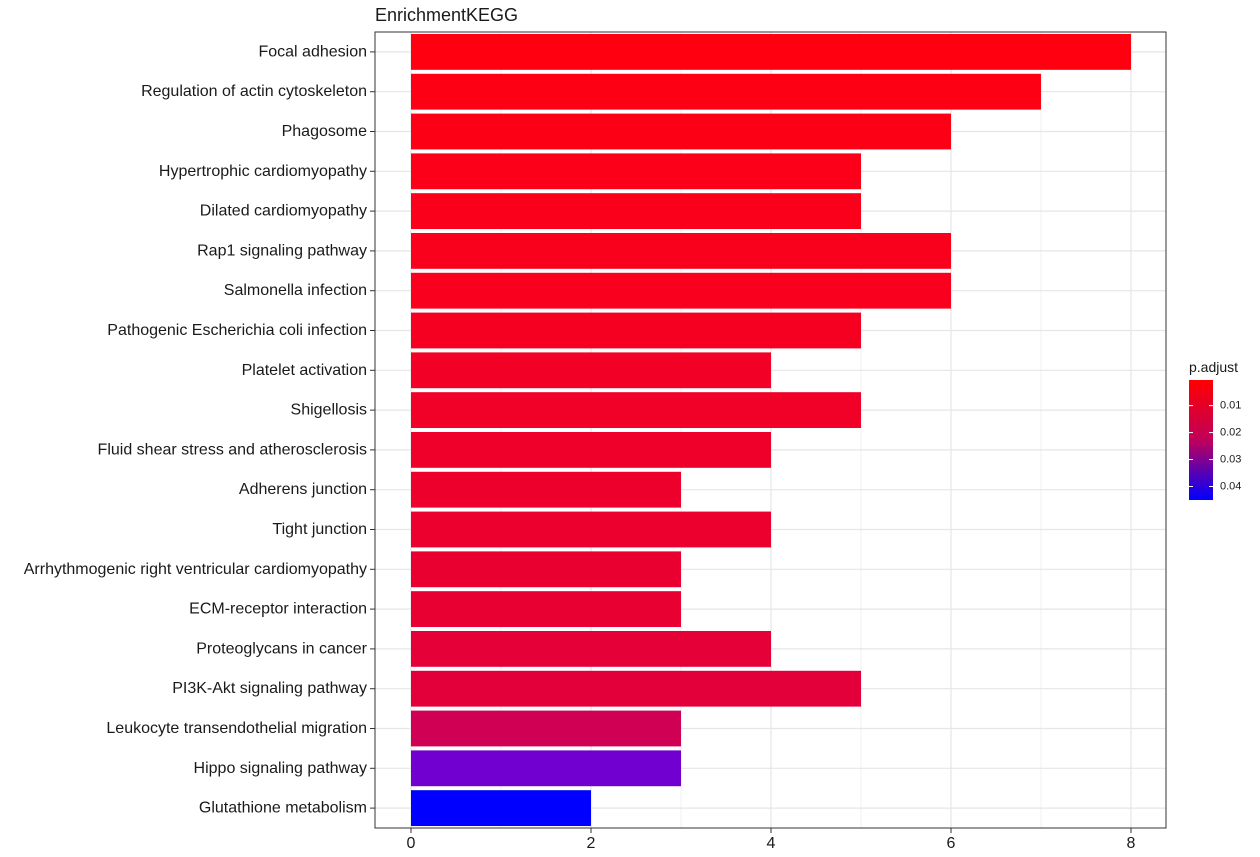  I want to click on y-tick-label: Tight junction, so click(319, 529).